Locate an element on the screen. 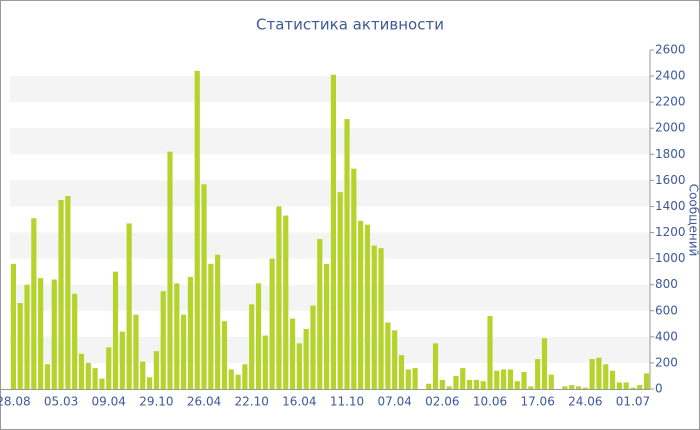 Image resolution: width=700 pixels, height=430 pixels. x-tick-label: 07.04 is located at coordinates (395, 402).